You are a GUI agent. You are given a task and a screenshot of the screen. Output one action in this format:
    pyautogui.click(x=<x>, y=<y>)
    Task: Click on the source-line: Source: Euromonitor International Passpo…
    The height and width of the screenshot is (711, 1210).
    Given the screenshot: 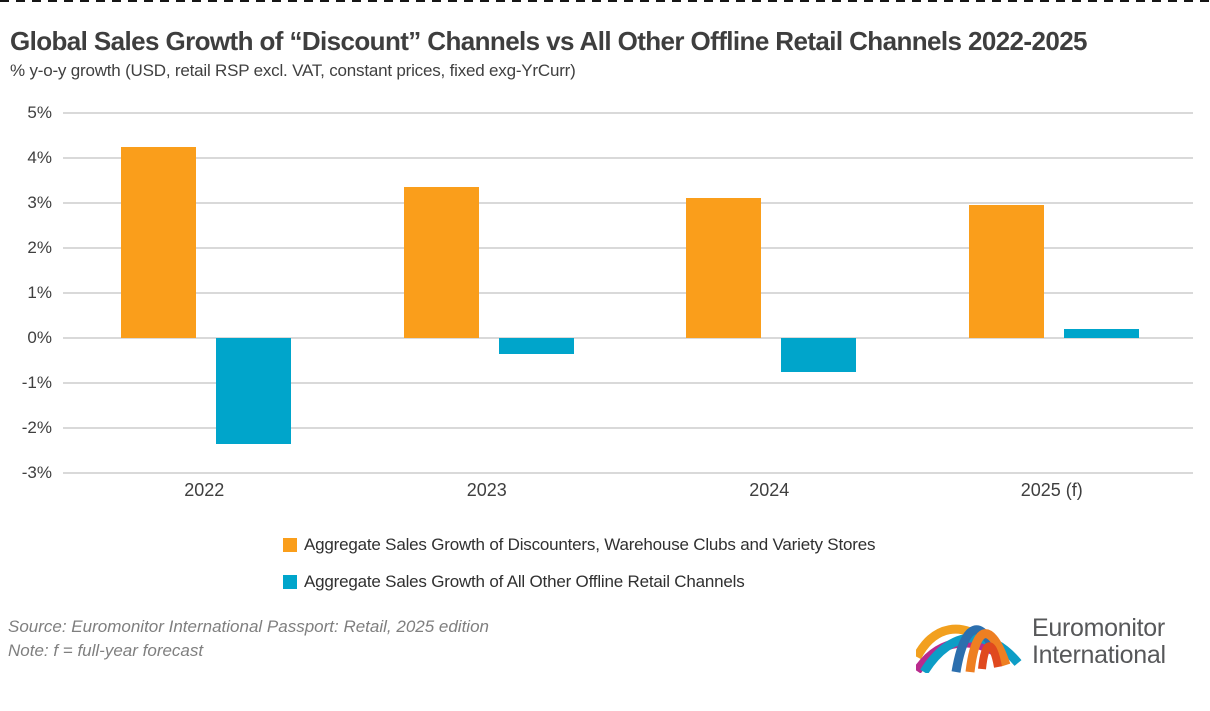 What is the action you would take?
    pyautogui.click(x=248, y=626)
    